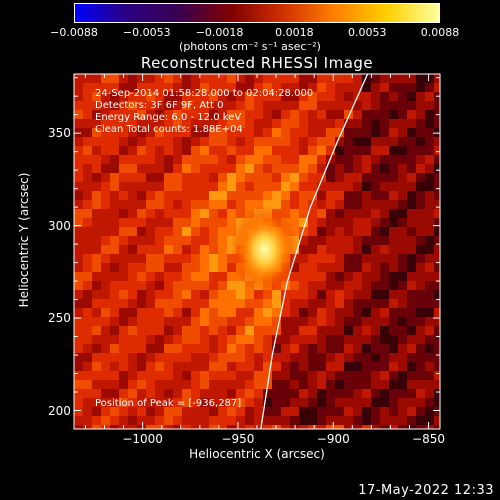  Describe the element at coordinates (333, 439) in the screenshot. I see `x-tick-label: −900` at that location.